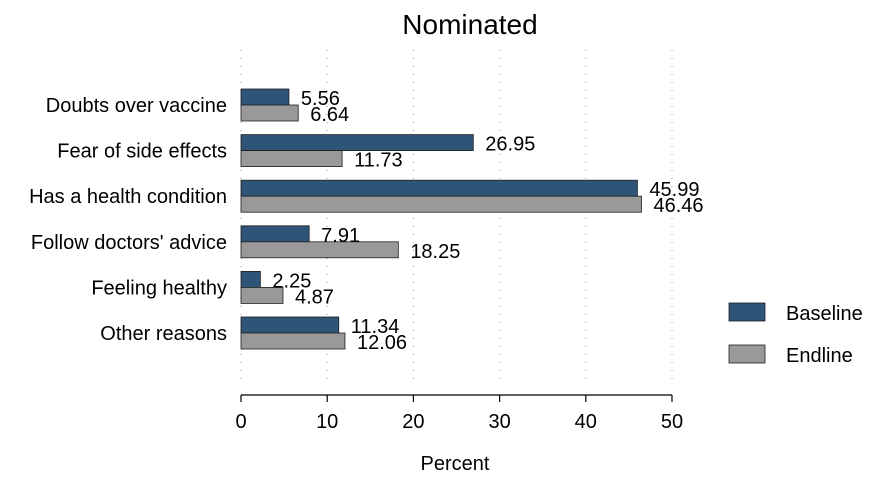 This screenshot has height=477, width=888. Describe the element at coordinates (586, 422) in the screenshot. I see `x-tick-label-4: 40` at that location.